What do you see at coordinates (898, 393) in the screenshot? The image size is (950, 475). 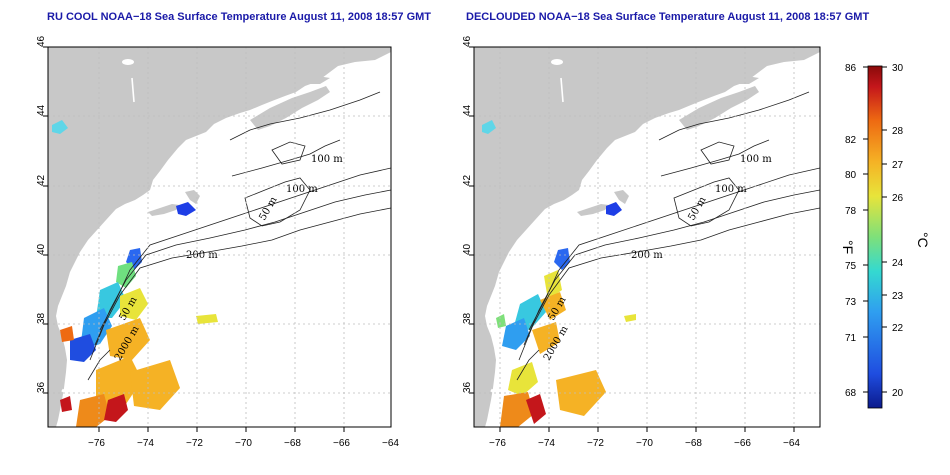 I see `celsius-tick-label: 20` at bounding box center [898, 393].